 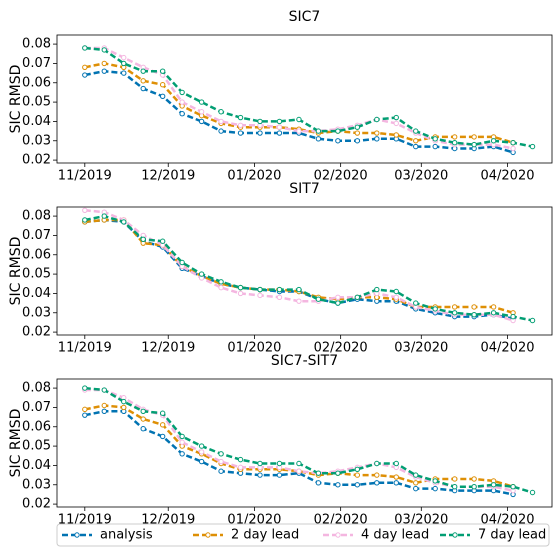 I want to click on chart-title: SIC7-SIT7, so click(x=304, y=361).